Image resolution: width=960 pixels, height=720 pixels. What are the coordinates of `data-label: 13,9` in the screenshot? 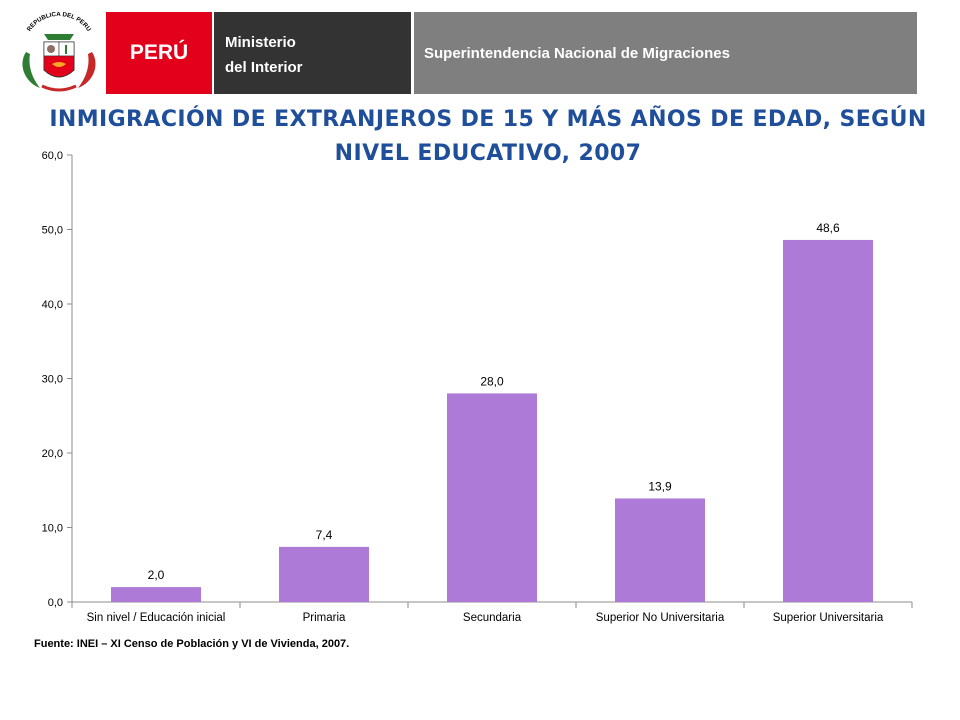 It's located at (660, 486).